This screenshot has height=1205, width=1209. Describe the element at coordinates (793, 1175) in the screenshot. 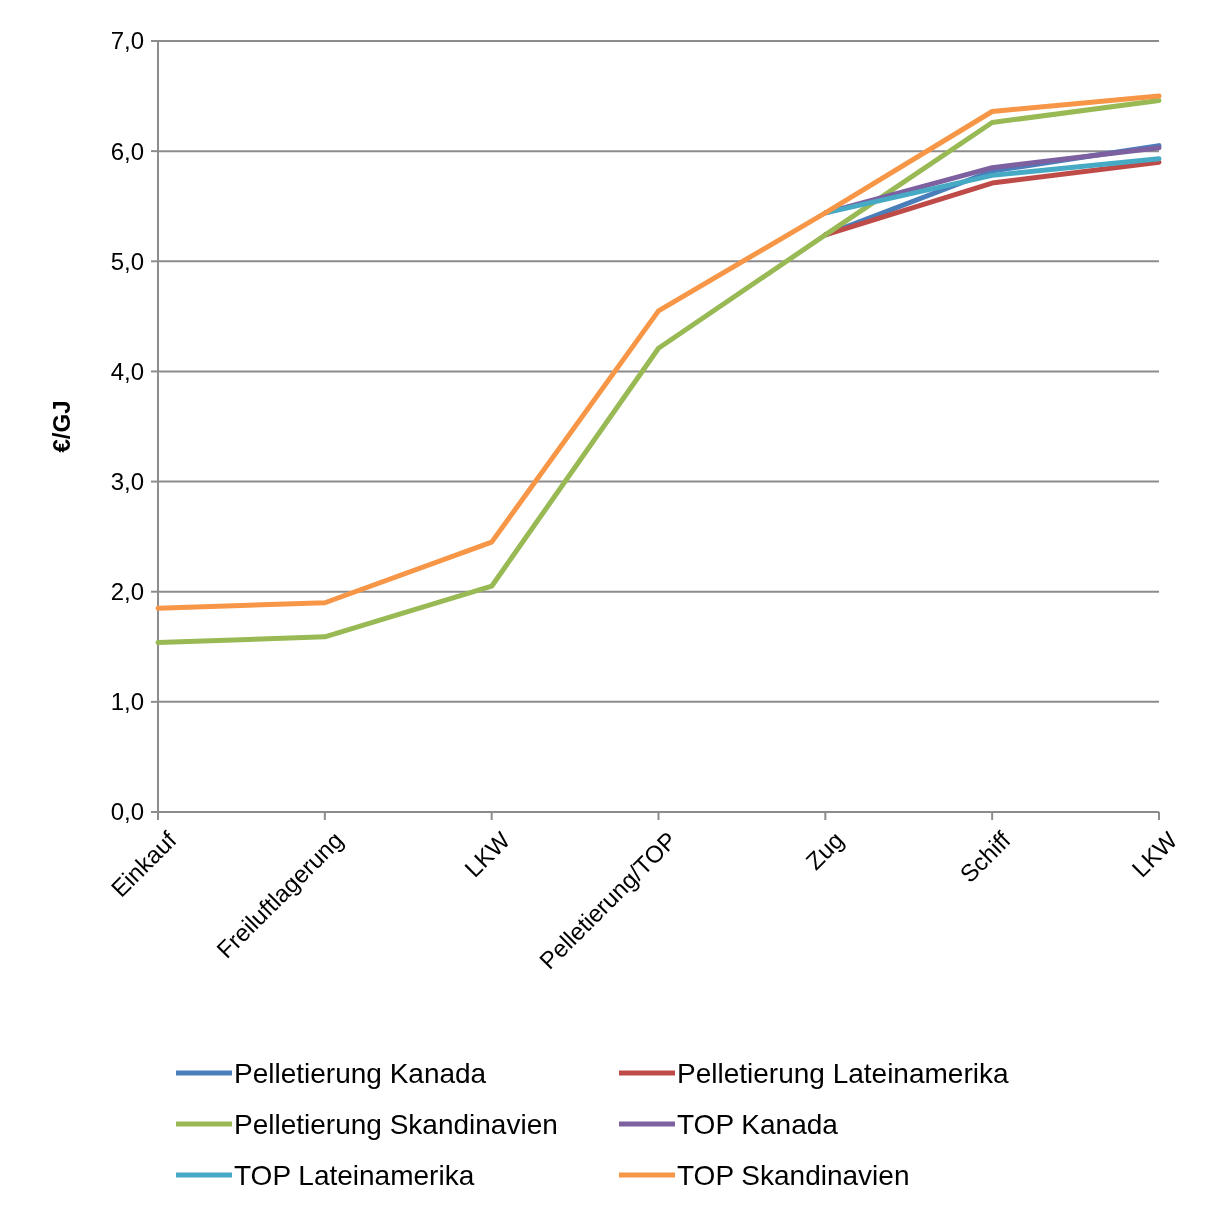

I see `legend-label: TOP Skandinavien` at that location.